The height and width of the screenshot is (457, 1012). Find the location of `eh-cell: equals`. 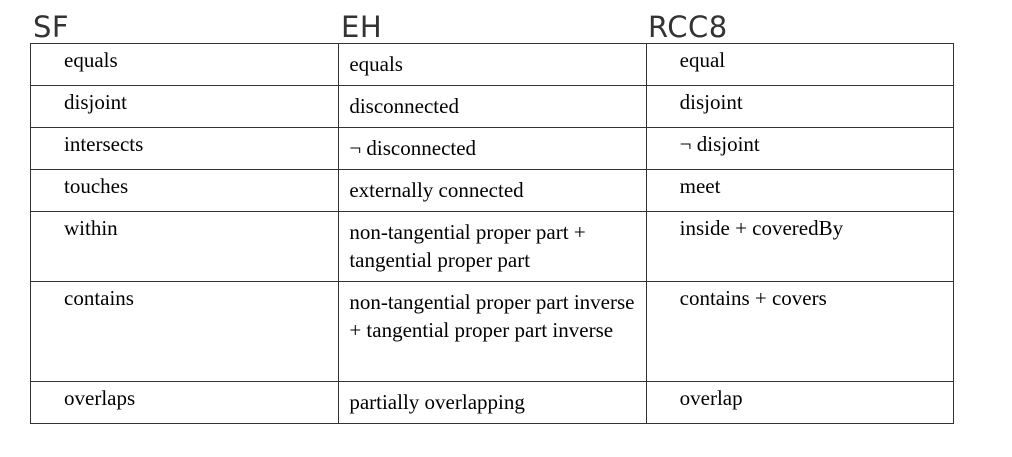

eh-cell: equals is located at coordinates (492, 64).